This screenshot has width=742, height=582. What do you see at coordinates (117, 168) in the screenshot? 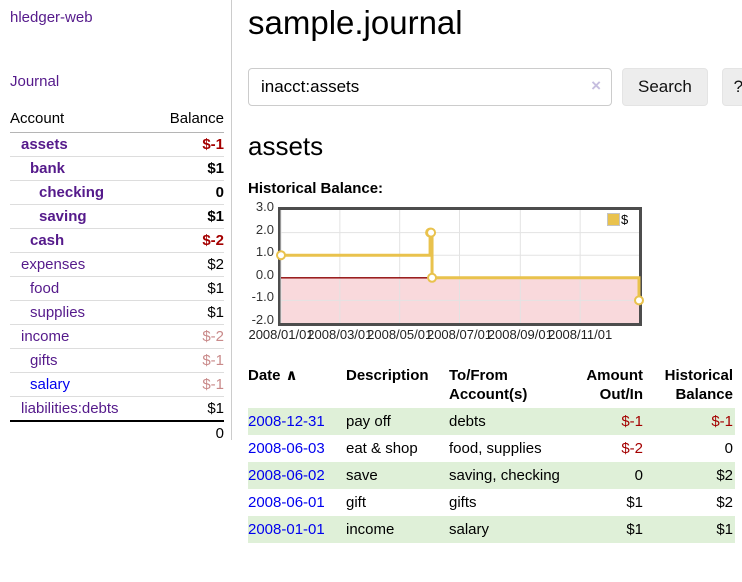
I see `account-row: bank $1` at bounding box center [117, 168].